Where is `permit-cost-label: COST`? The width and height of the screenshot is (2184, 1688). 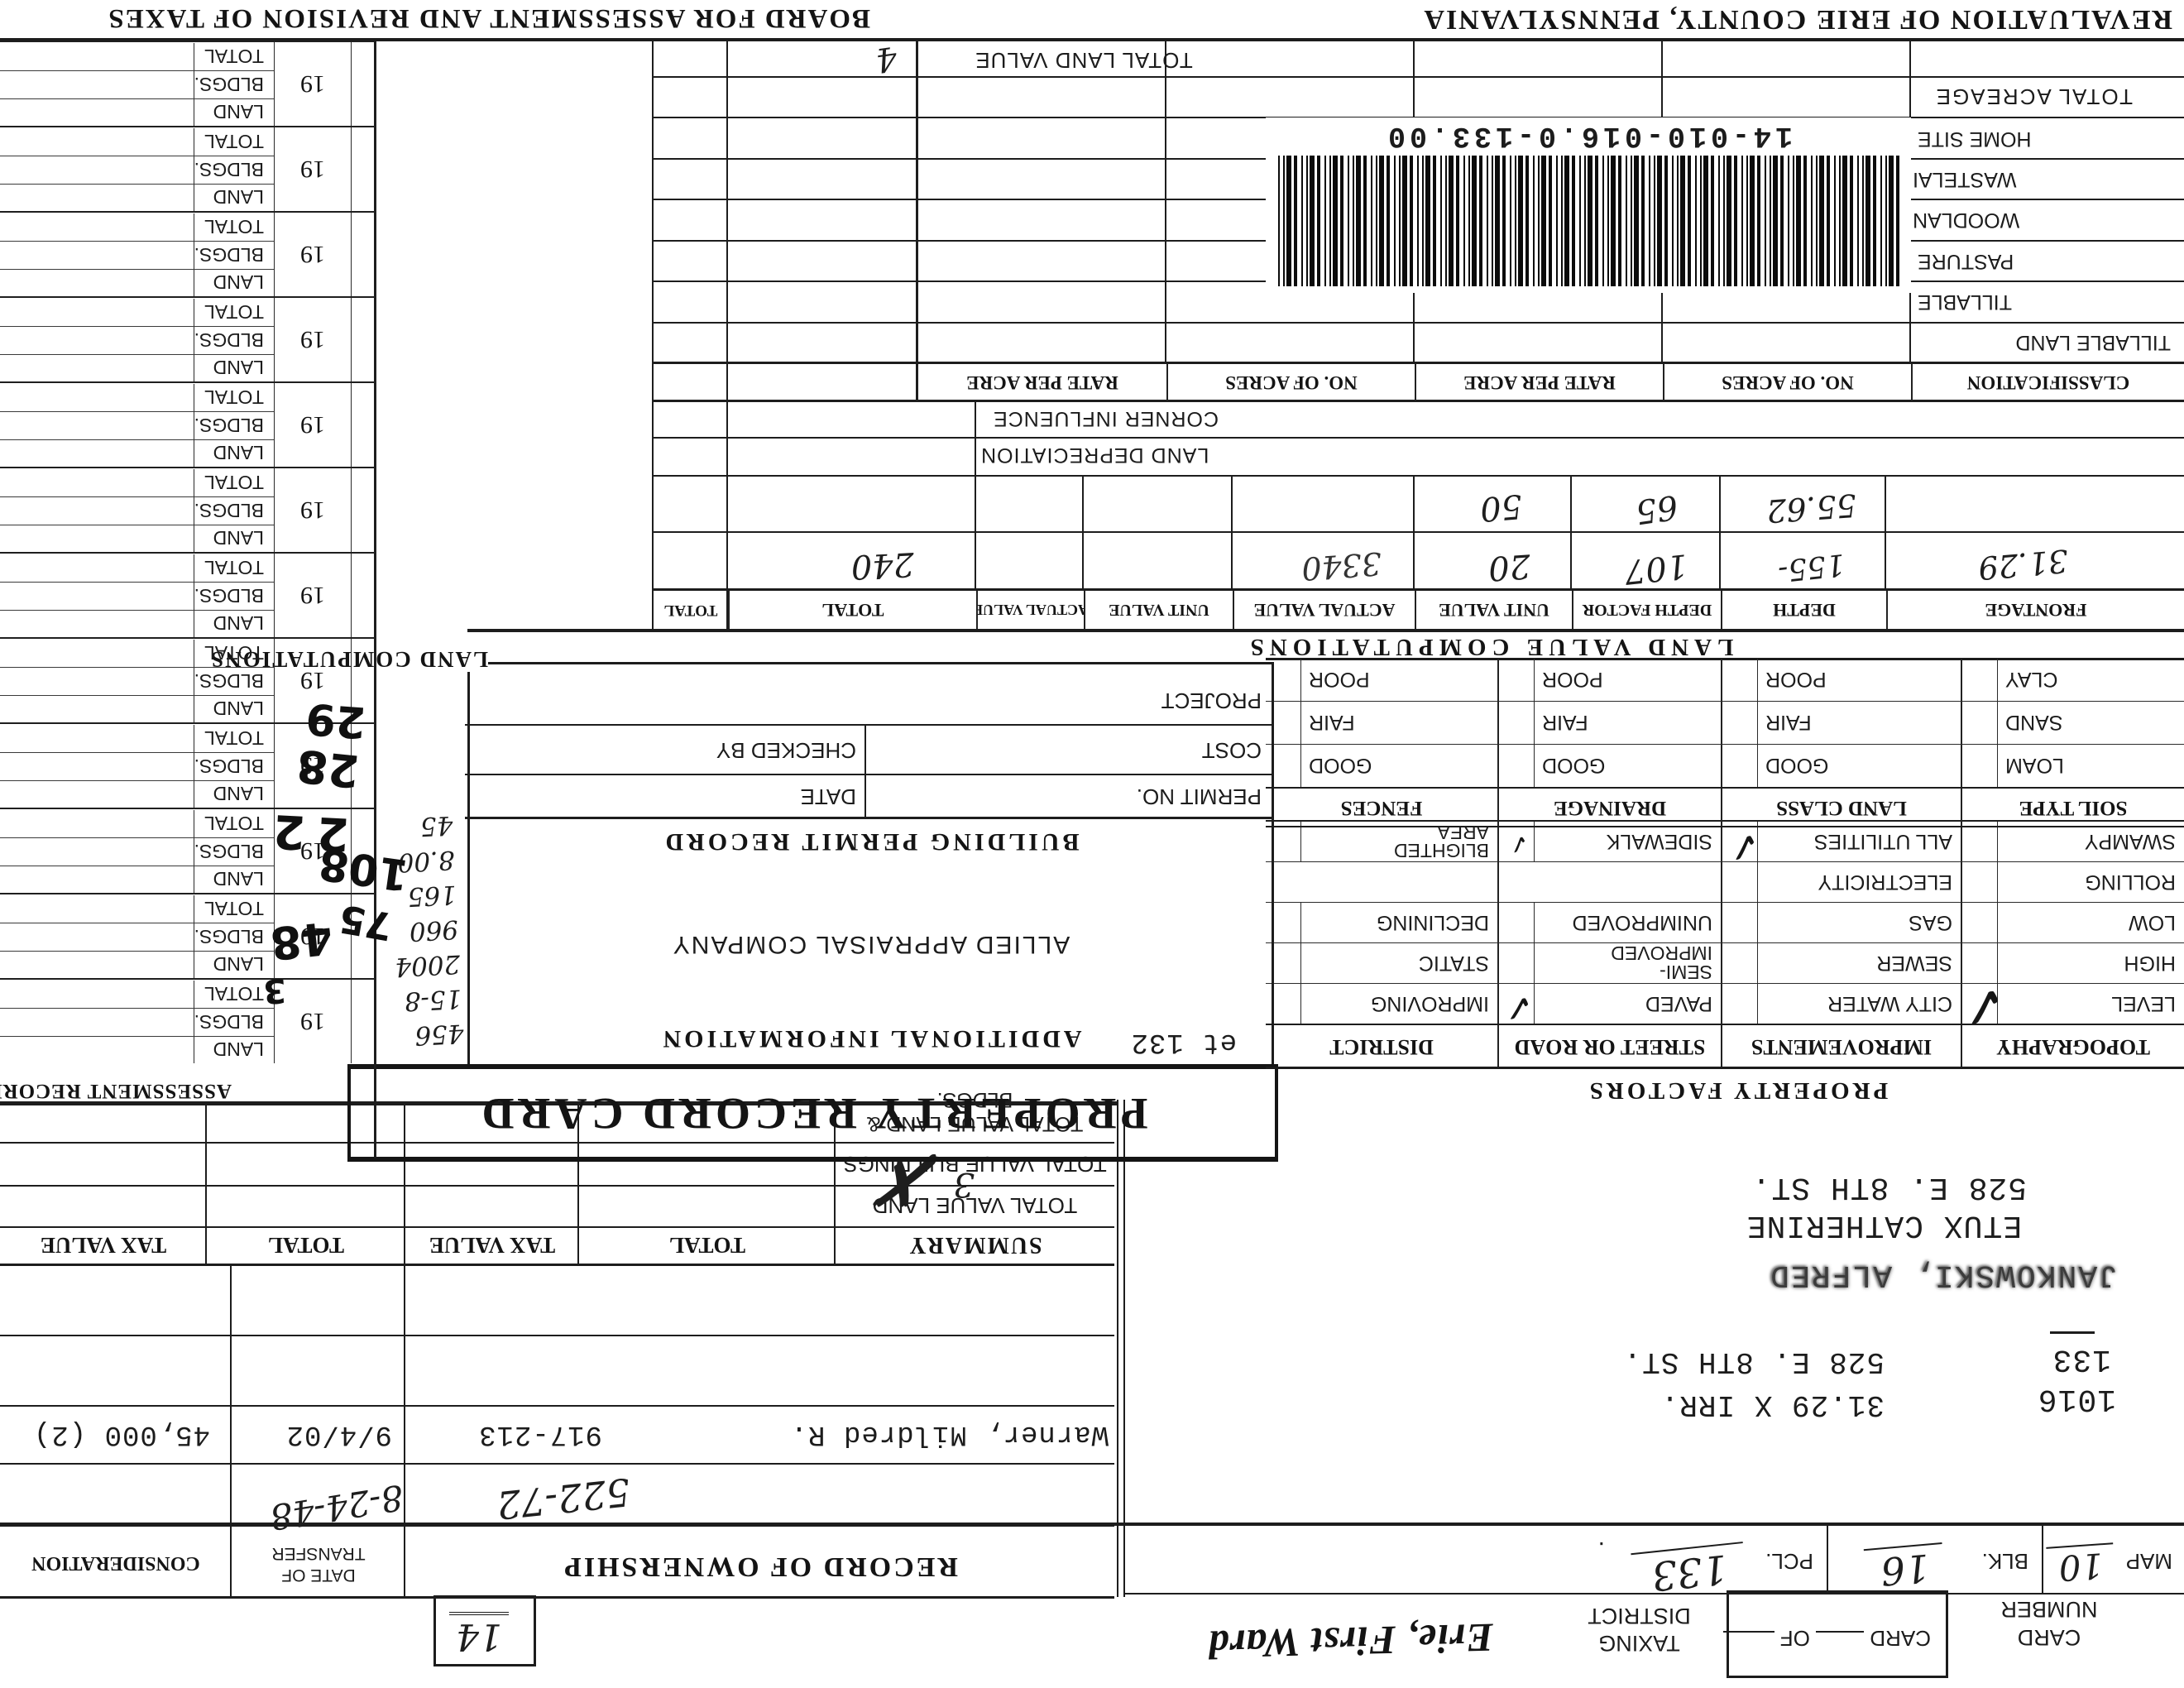
permit-cost-label: COST is located at coordinates (1231, 750).